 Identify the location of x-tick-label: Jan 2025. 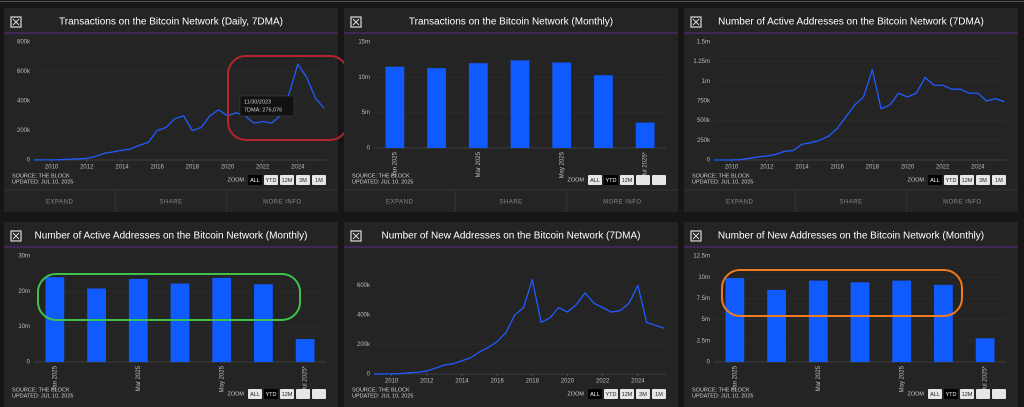
(735, 377).